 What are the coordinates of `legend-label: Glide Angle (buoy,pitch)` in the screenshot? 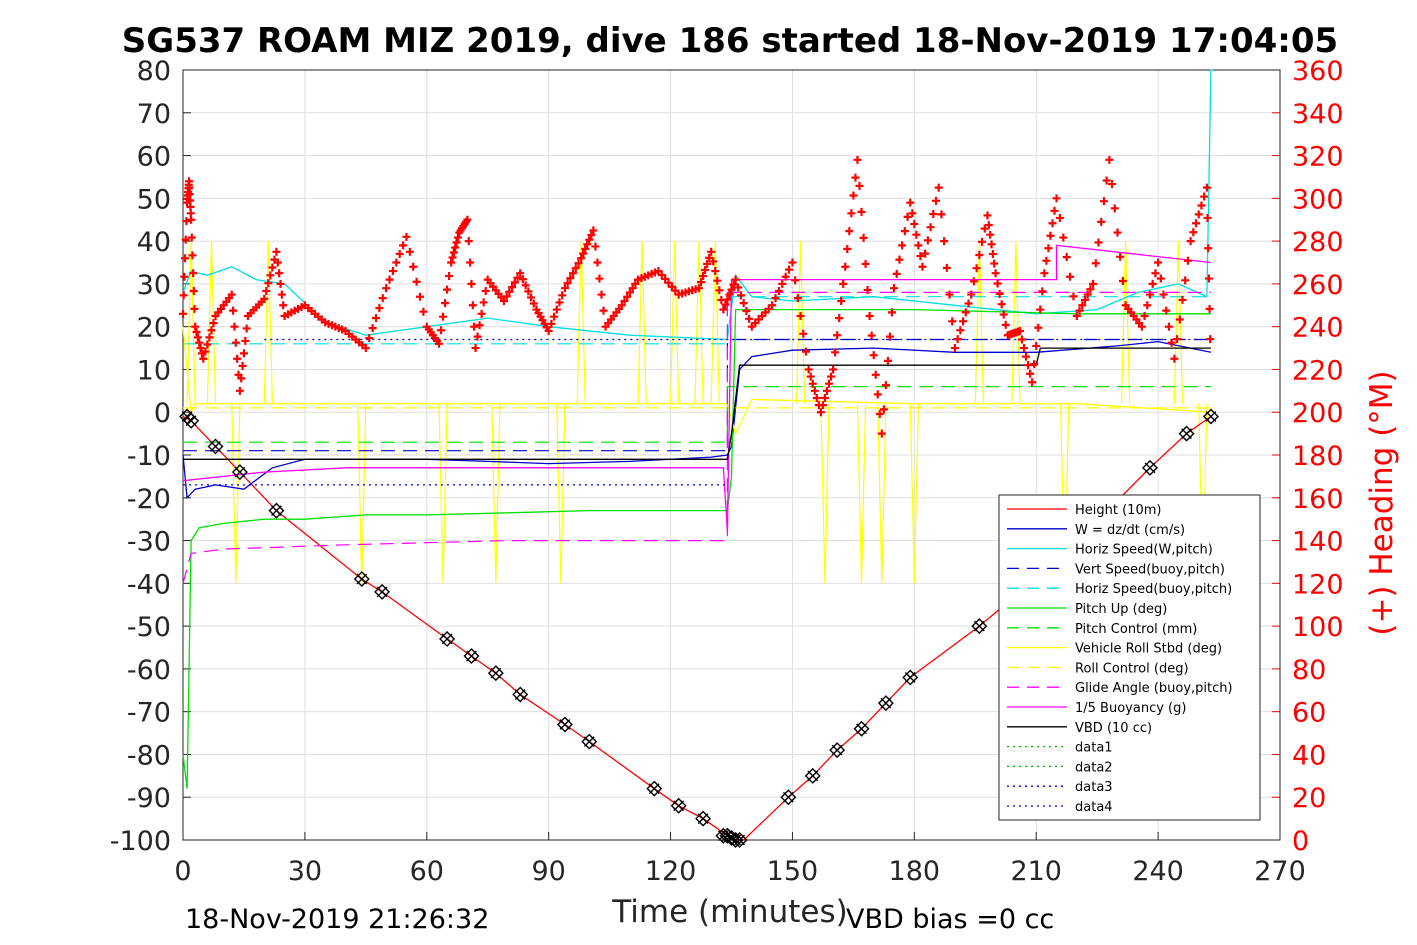 It's located at (1154, 688).